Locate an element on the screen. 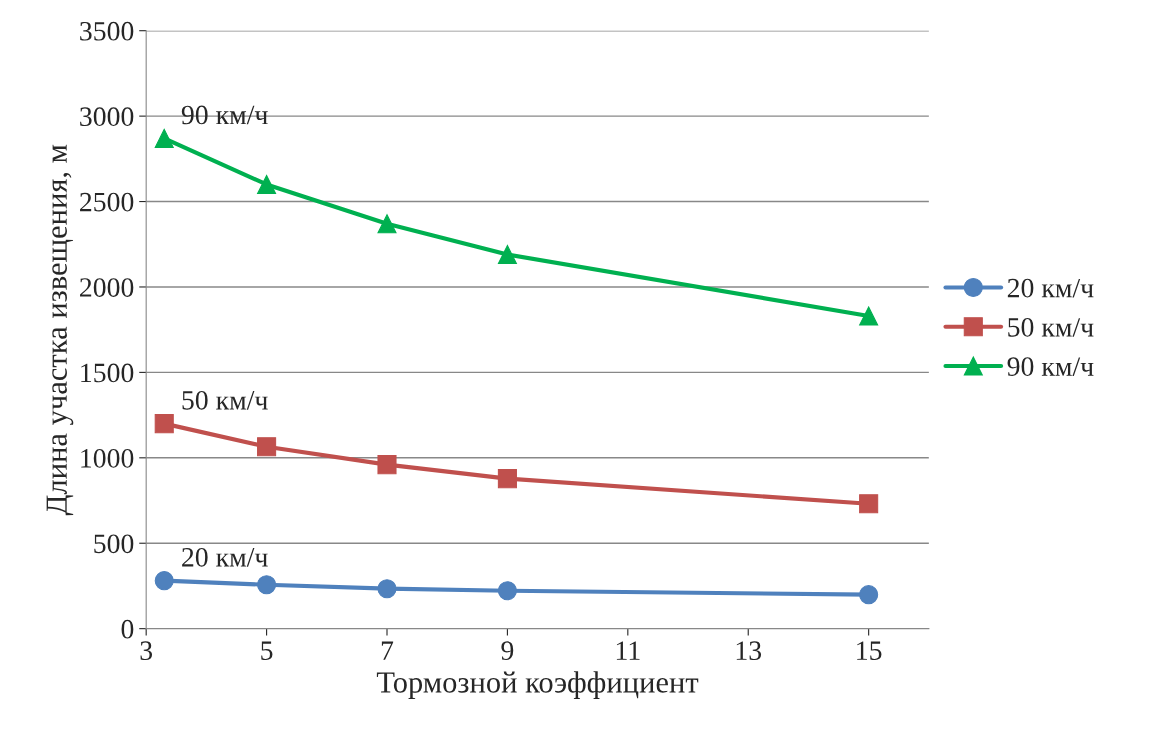 This screenshot has height=731, width=1151. y-tick-label: 2500 is located at coordinates (107, 202).